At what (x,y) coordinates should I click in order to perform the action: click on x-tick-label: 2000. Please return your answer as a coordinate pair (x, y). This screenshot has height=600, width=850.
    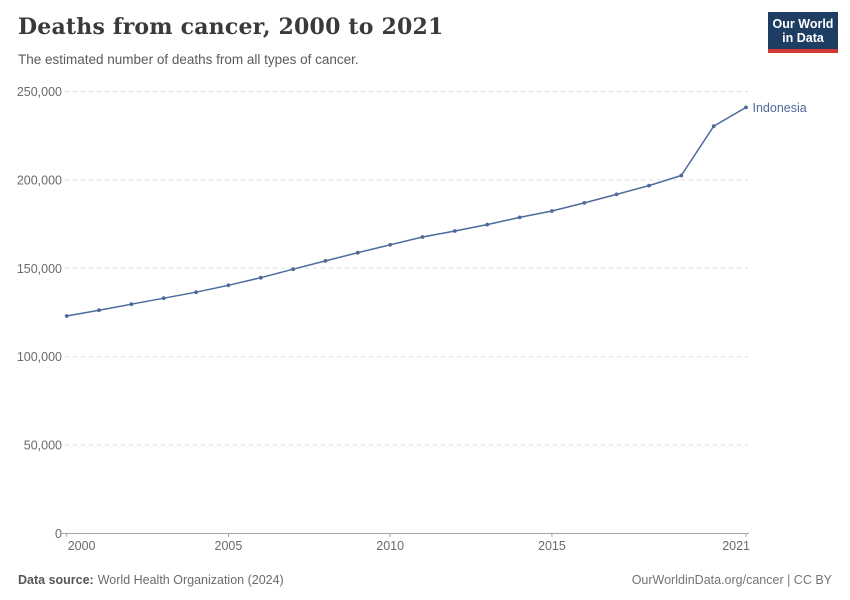
    Looking at the image, I should click on (82, 546).